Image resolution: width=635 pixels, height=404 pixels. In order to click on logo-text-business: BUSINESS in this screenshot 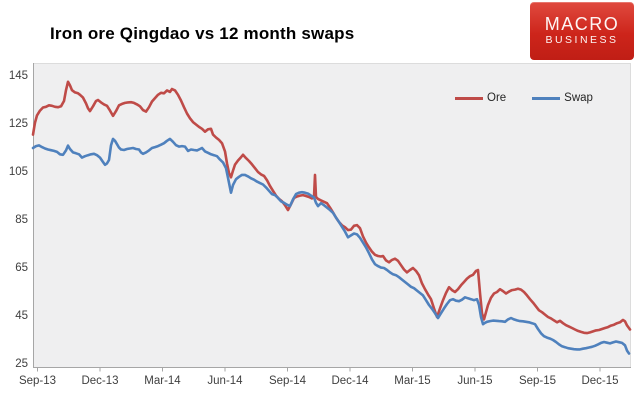, I will do `click(582, 40)`.